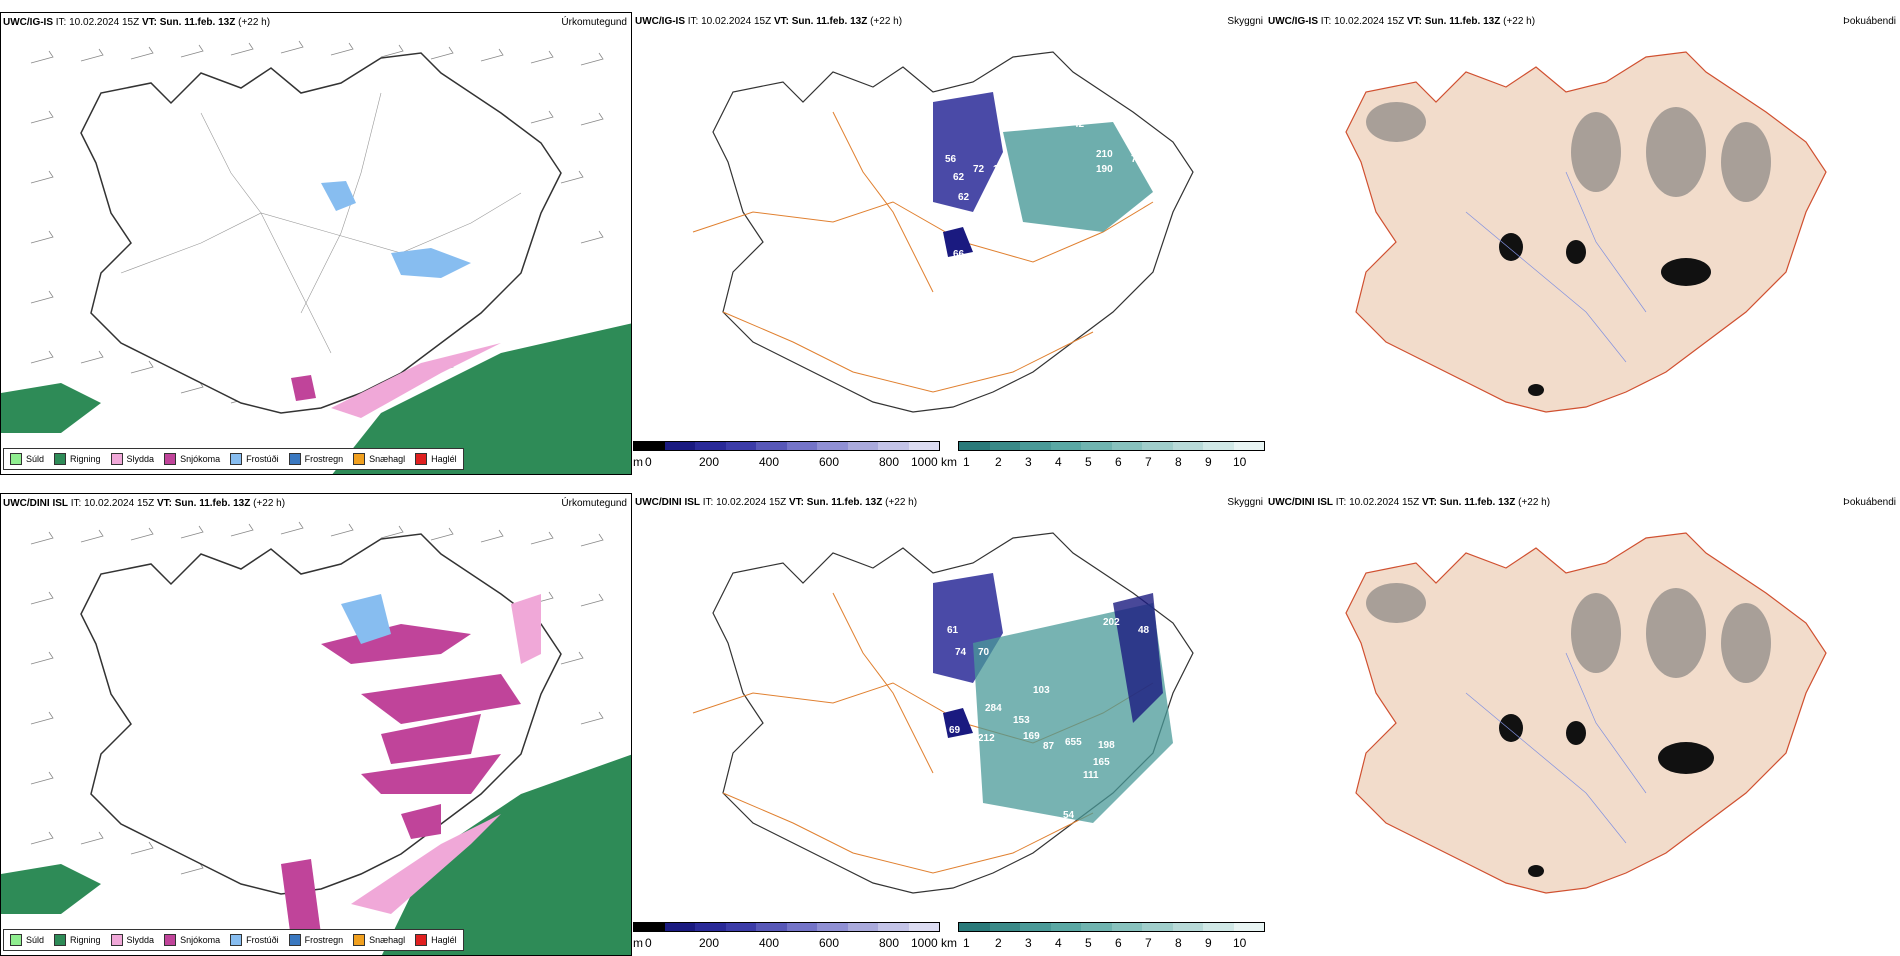 The height and width of the screenshot is (956, 1900). I want to click on low-visibility-area, so click(968, 152).